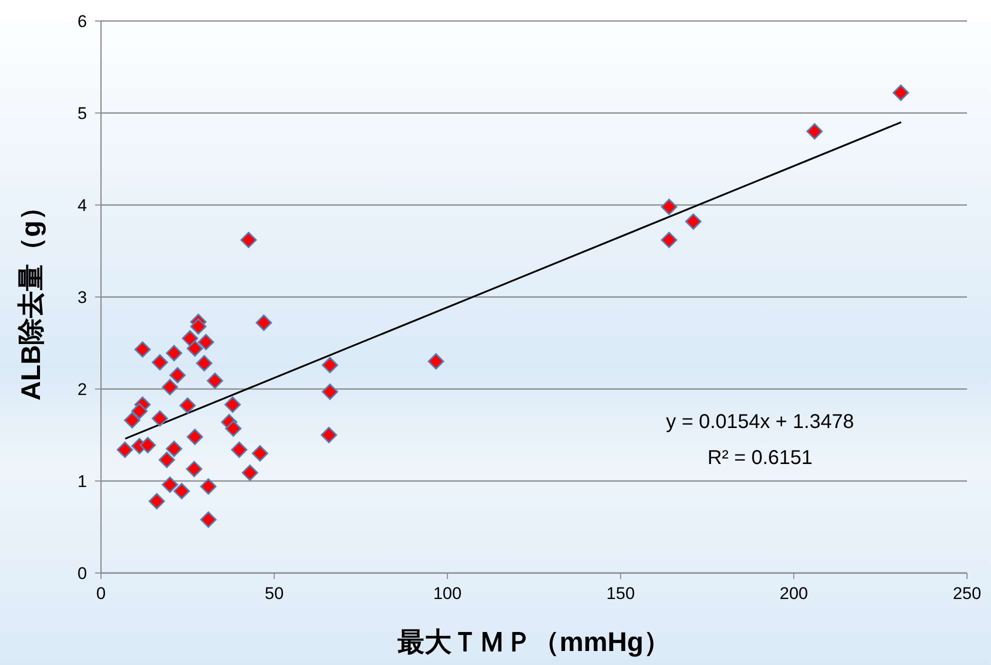  What do you see at coordinates (760, 458) in the screenshot?
I see `annotation: R² = 0.6151` at bounding box center [760, 458].